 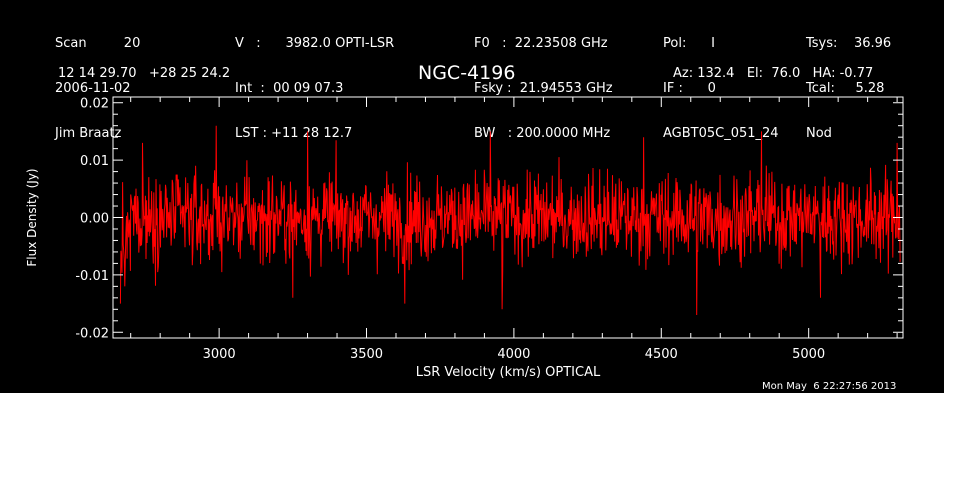 What do you see at coordinates (819, 133) in the screenshot?
I see `header-procedure: Nod` at bounding box center [819, 133].